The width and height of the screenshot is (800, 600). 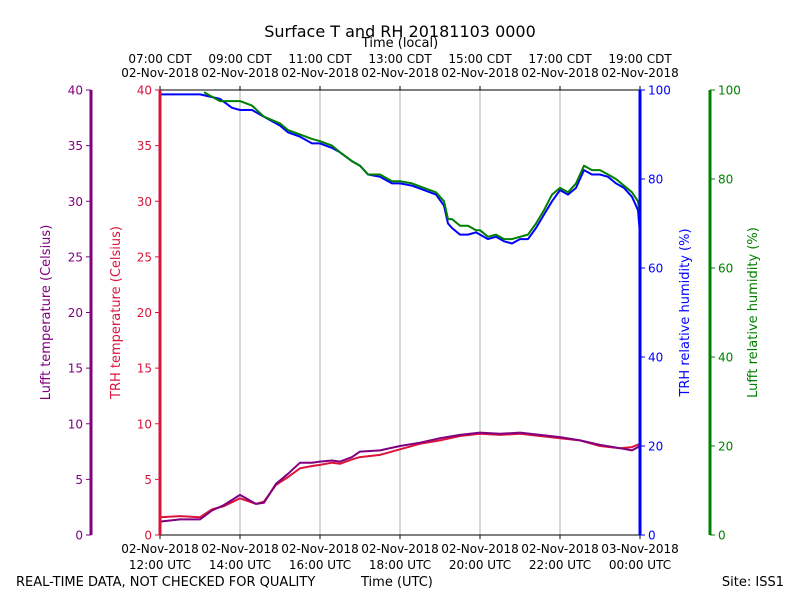 I want to click on bottom-tick-date: 03-Nov-2018, so click(x=640, y=549).